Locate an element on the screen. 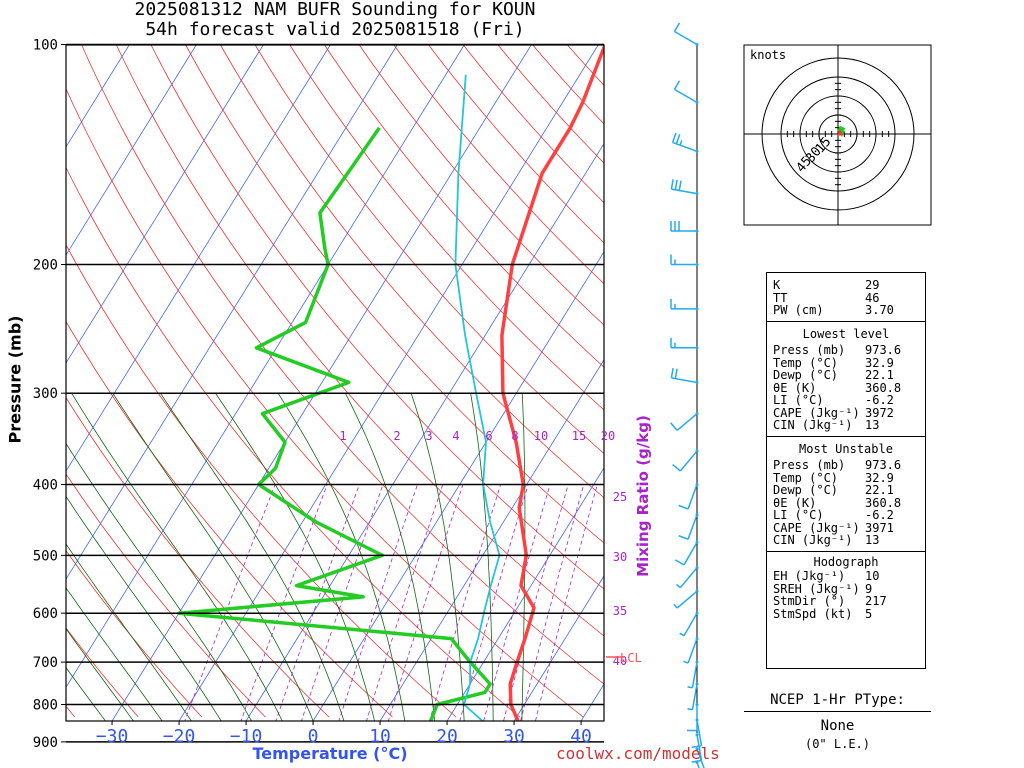 The width and height of the screenshot is (1024, 768). ptype-title: NCEP 1-Hr PType: is located at coordinates (837, 702).